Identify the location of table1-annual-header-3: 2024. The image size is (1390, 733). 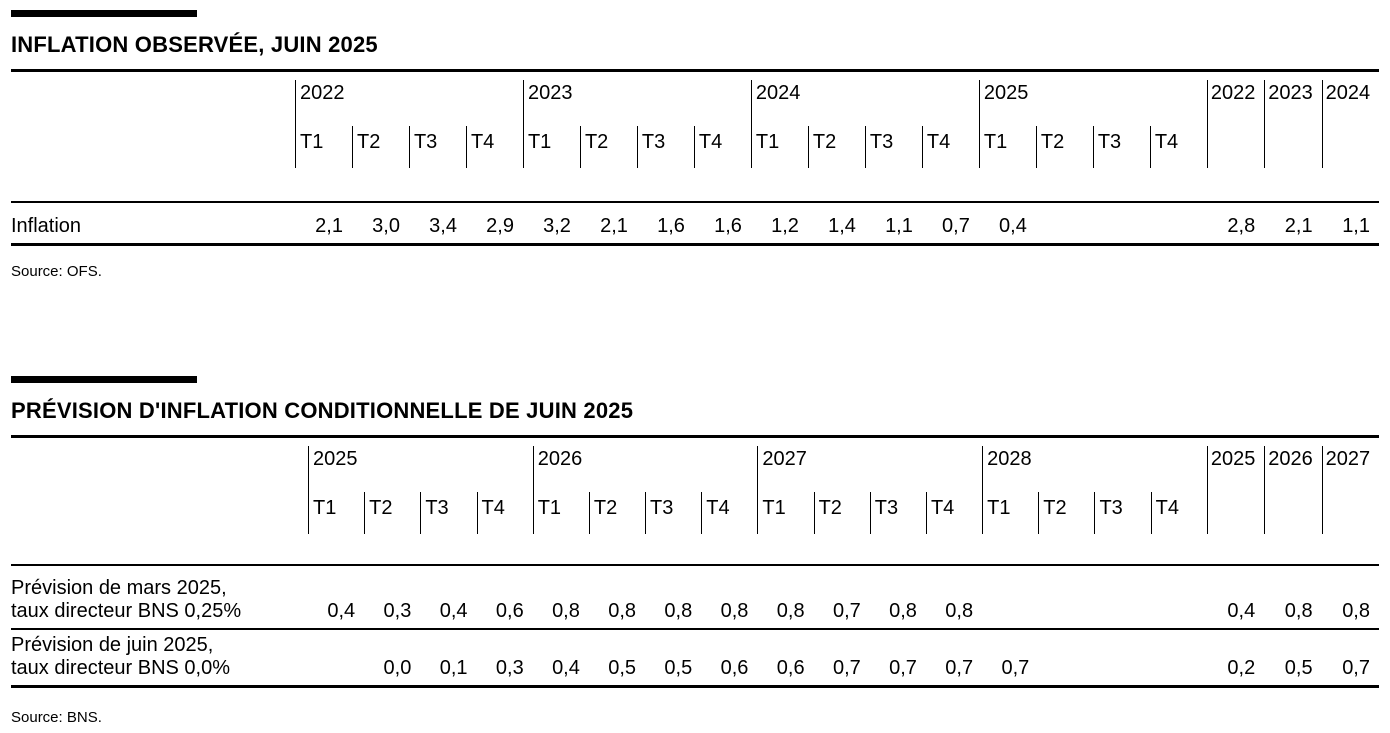
(1350, 124).